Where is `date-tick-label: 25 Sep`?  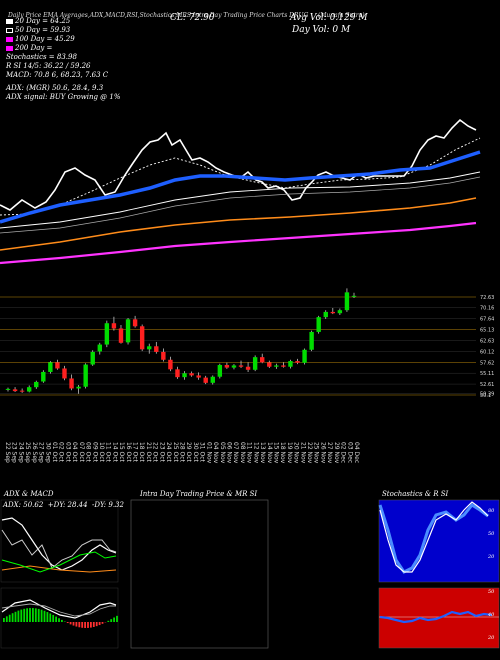 date-tick-label: 25 Sep is located at coordinates (27, 452).